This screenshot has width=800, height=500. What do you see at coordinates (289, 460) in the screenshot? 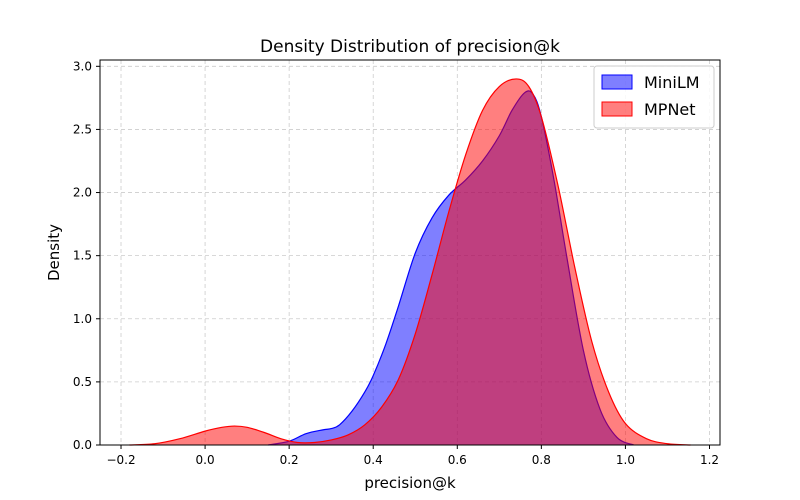
I see `x-tick-label: 0.2` at bounding box center [289, 460].